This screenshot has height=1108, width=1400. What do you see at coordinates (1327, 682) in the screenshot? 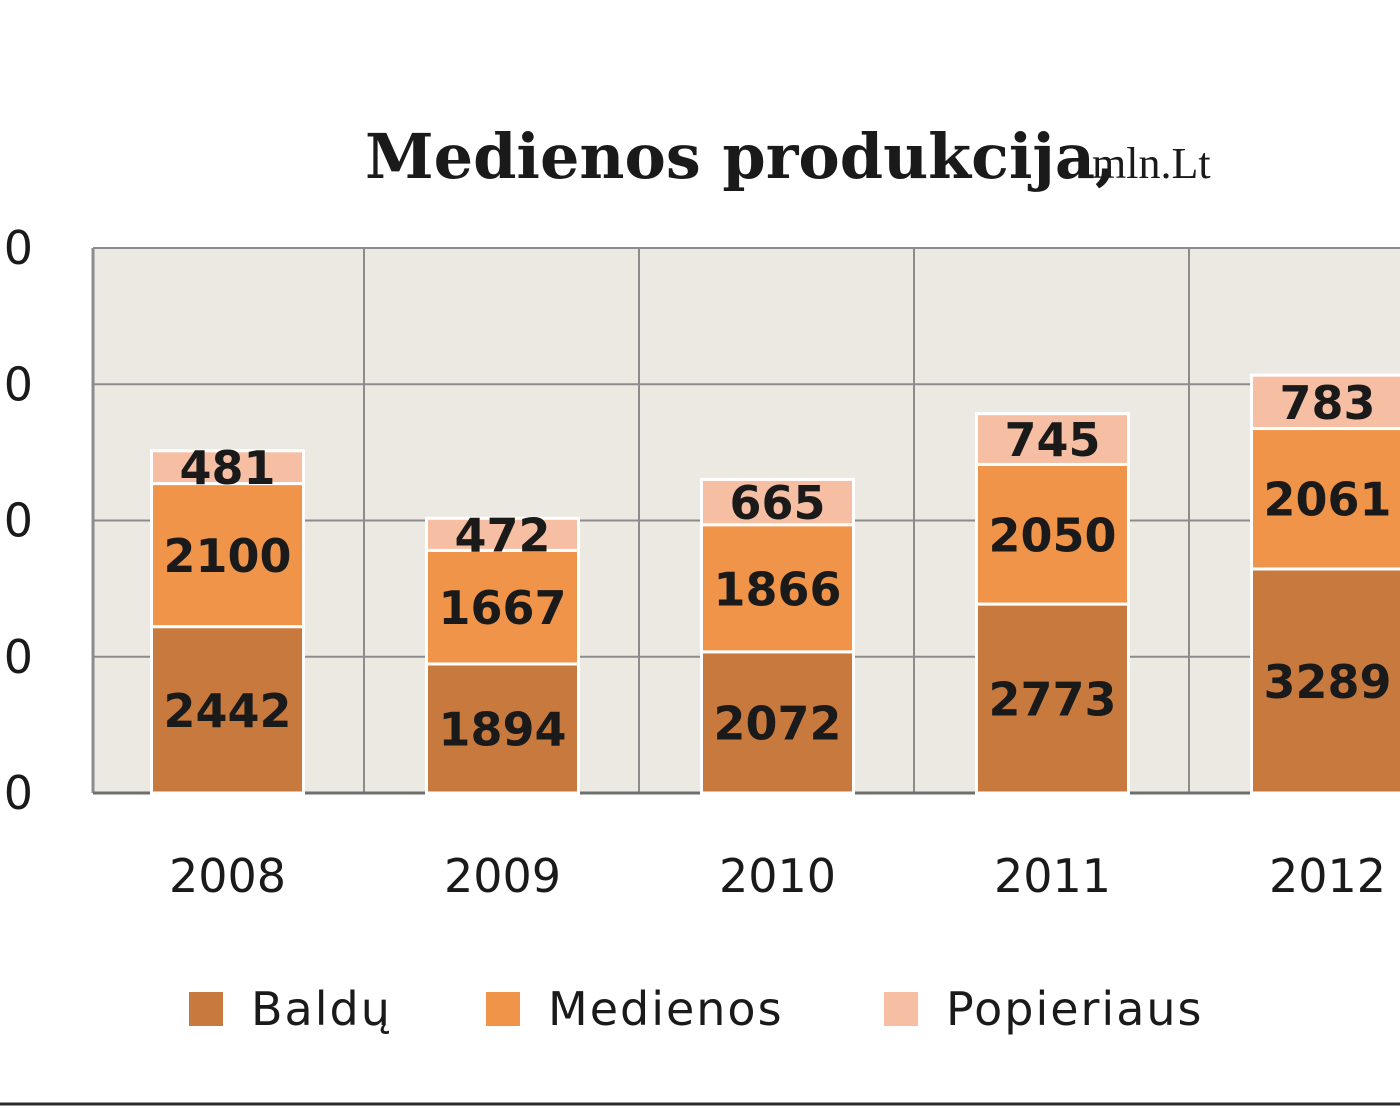
I see `data-label: 3289` at bounding box center [1327, 682].